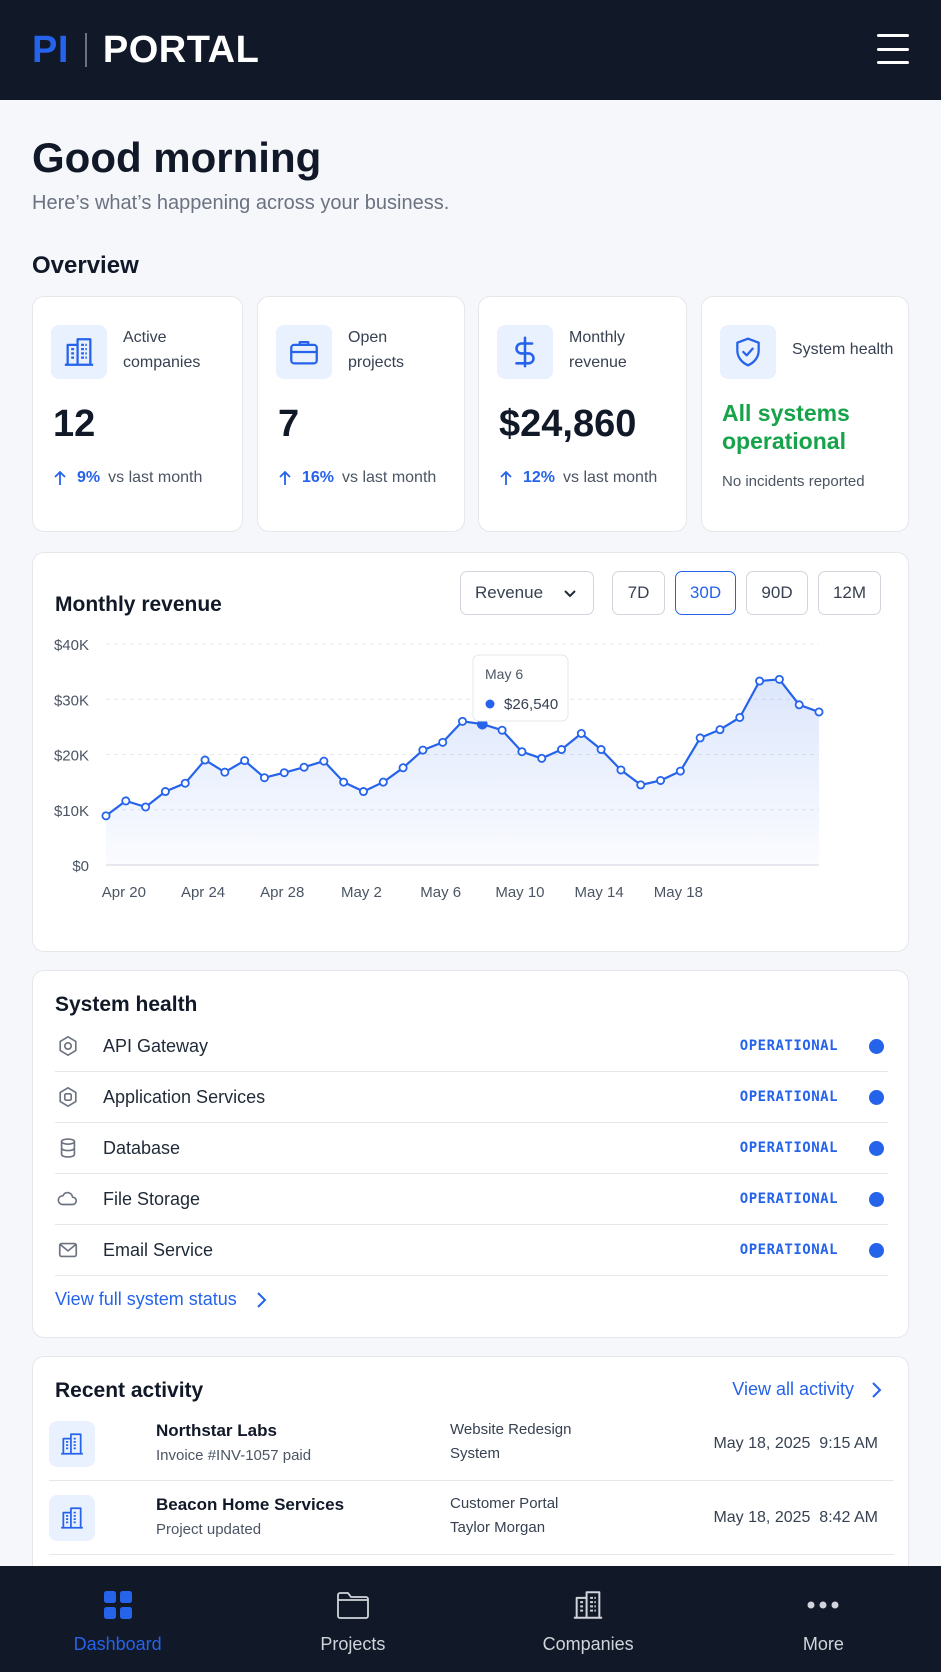 The image size is (941, 1672). Describe the element at coordinates (588, 1644) in the screenshot. I see `nav-label: Companies` at that location.